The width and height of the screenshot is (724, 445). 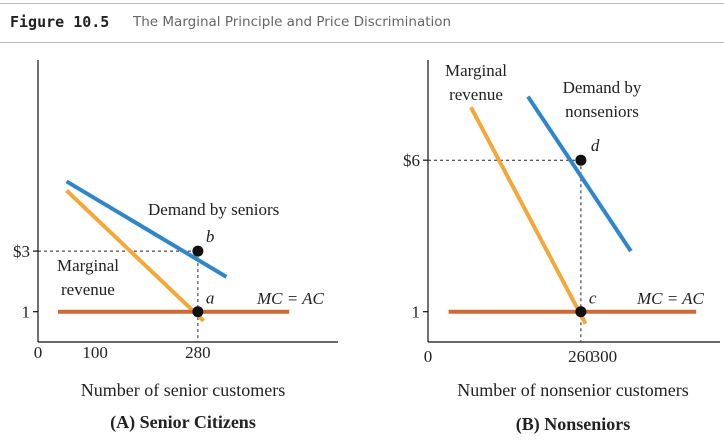 What do you see at coordinates (605, 356) in the screenshot?
I see `panel-b-x-tick-label: 300` at bounding box center [605, 356].